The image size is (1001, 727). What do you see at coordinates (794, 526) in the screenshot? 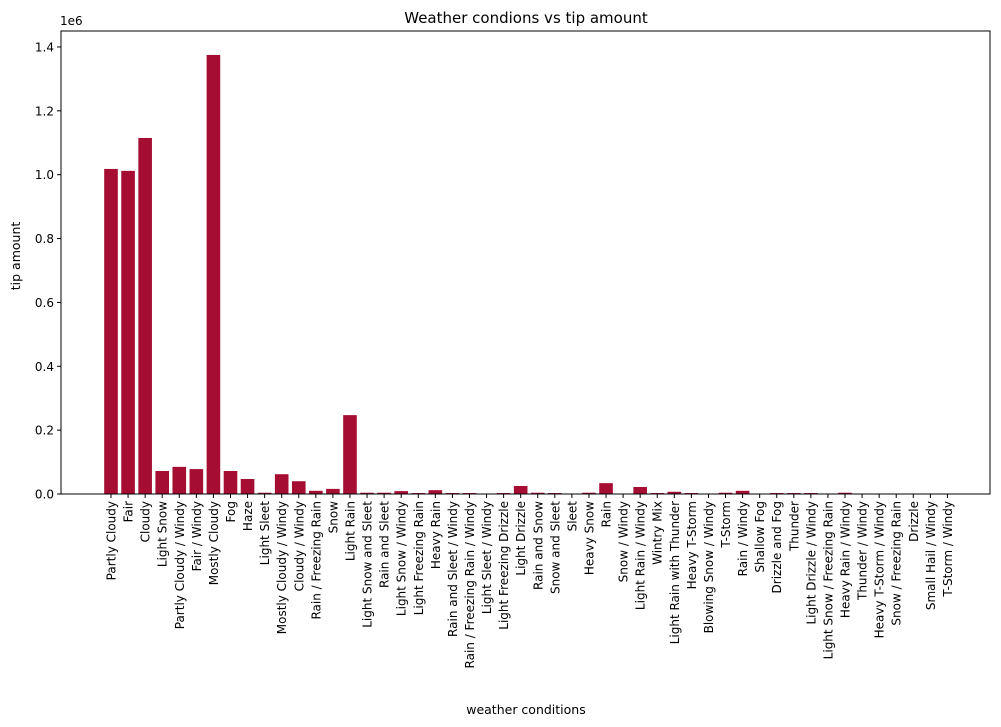
I see `x-tick-label: Thunder` at bounding box center [794, 526].